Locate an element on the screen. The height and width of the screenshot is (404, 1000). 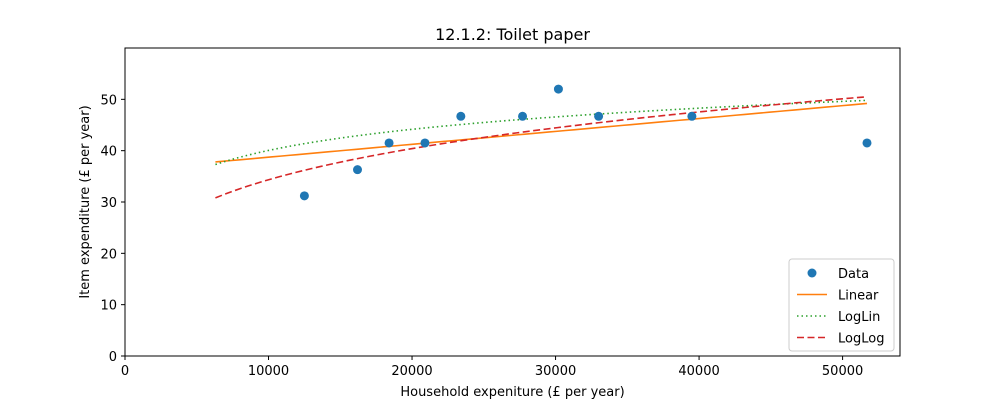
legend: Data Linear LogLin LogLog is located at coordinates (841, 305).